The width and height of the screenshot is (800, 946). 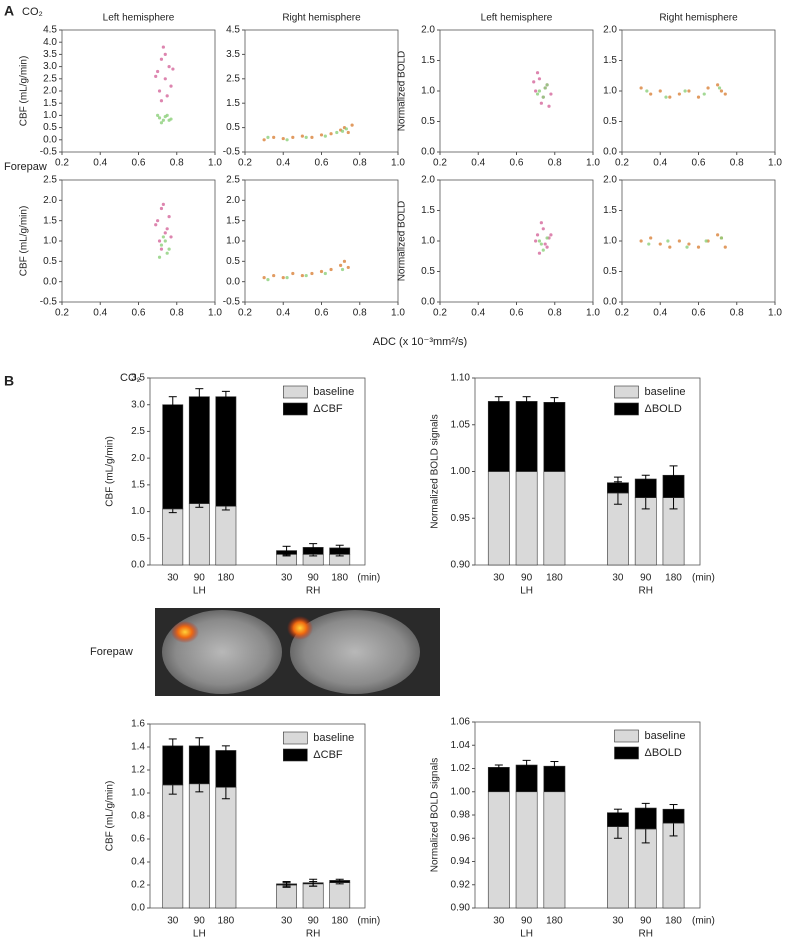 I want to click on brain-slice, so click(x=355, y=652).